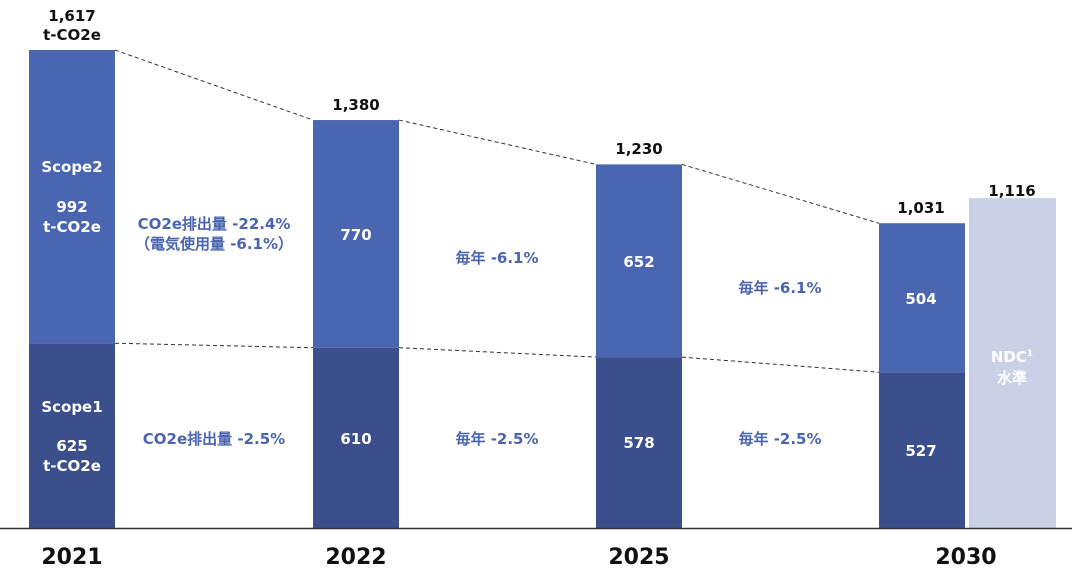  I want to click on total-label-2022: 1,380, so click(355, 105).